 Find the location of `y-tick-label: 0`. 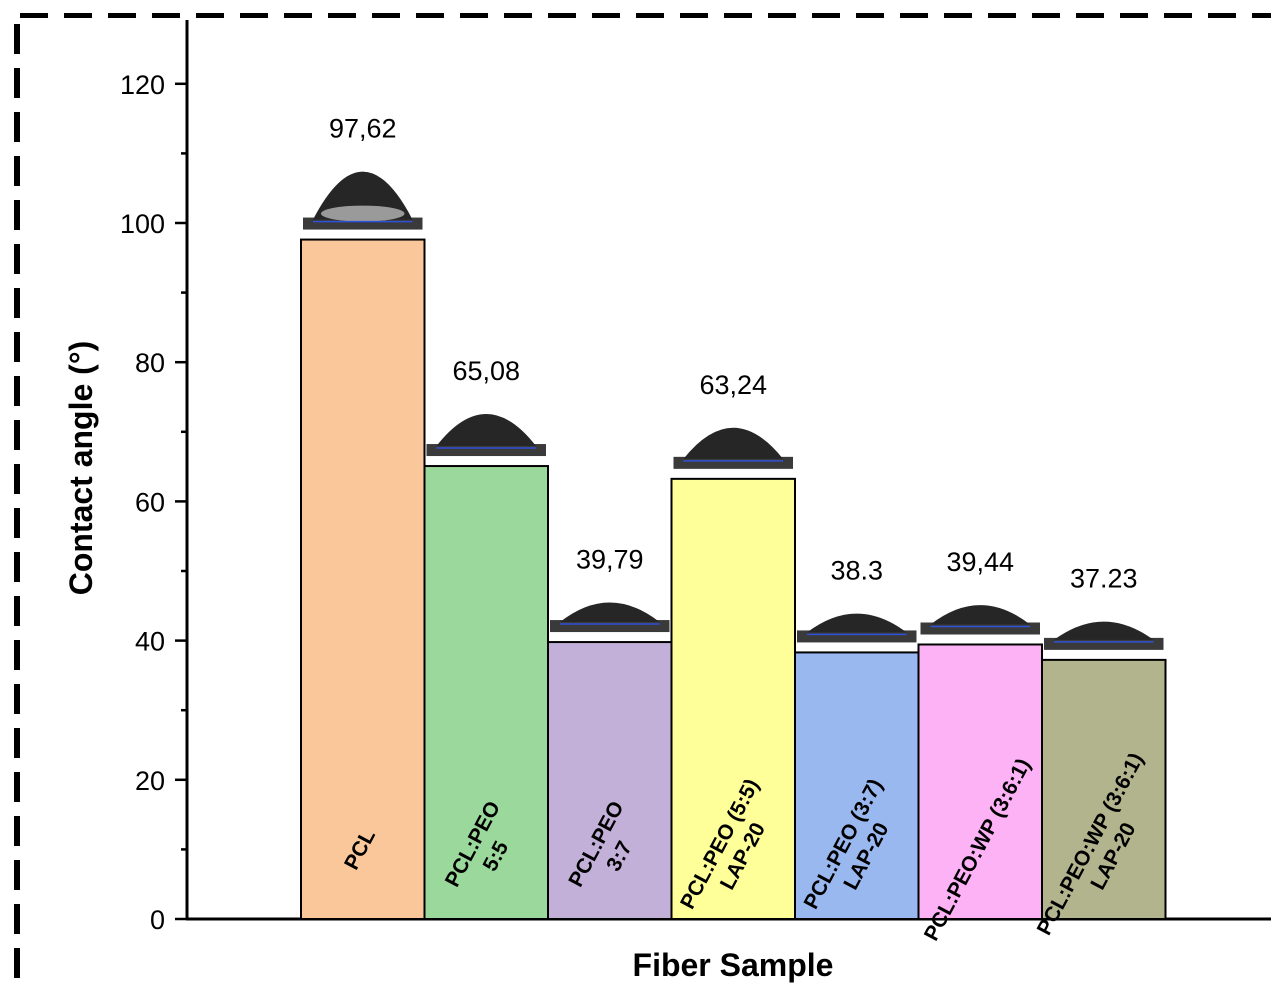

y-tick-label: 0 is located at coordinates (157, 920).